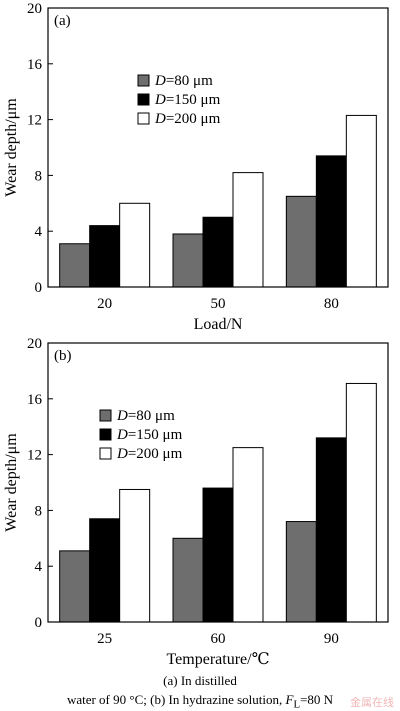  Describe the element at coordinates (331, 304) in the screenshot. I see `x-tick-label: 80` at that location.